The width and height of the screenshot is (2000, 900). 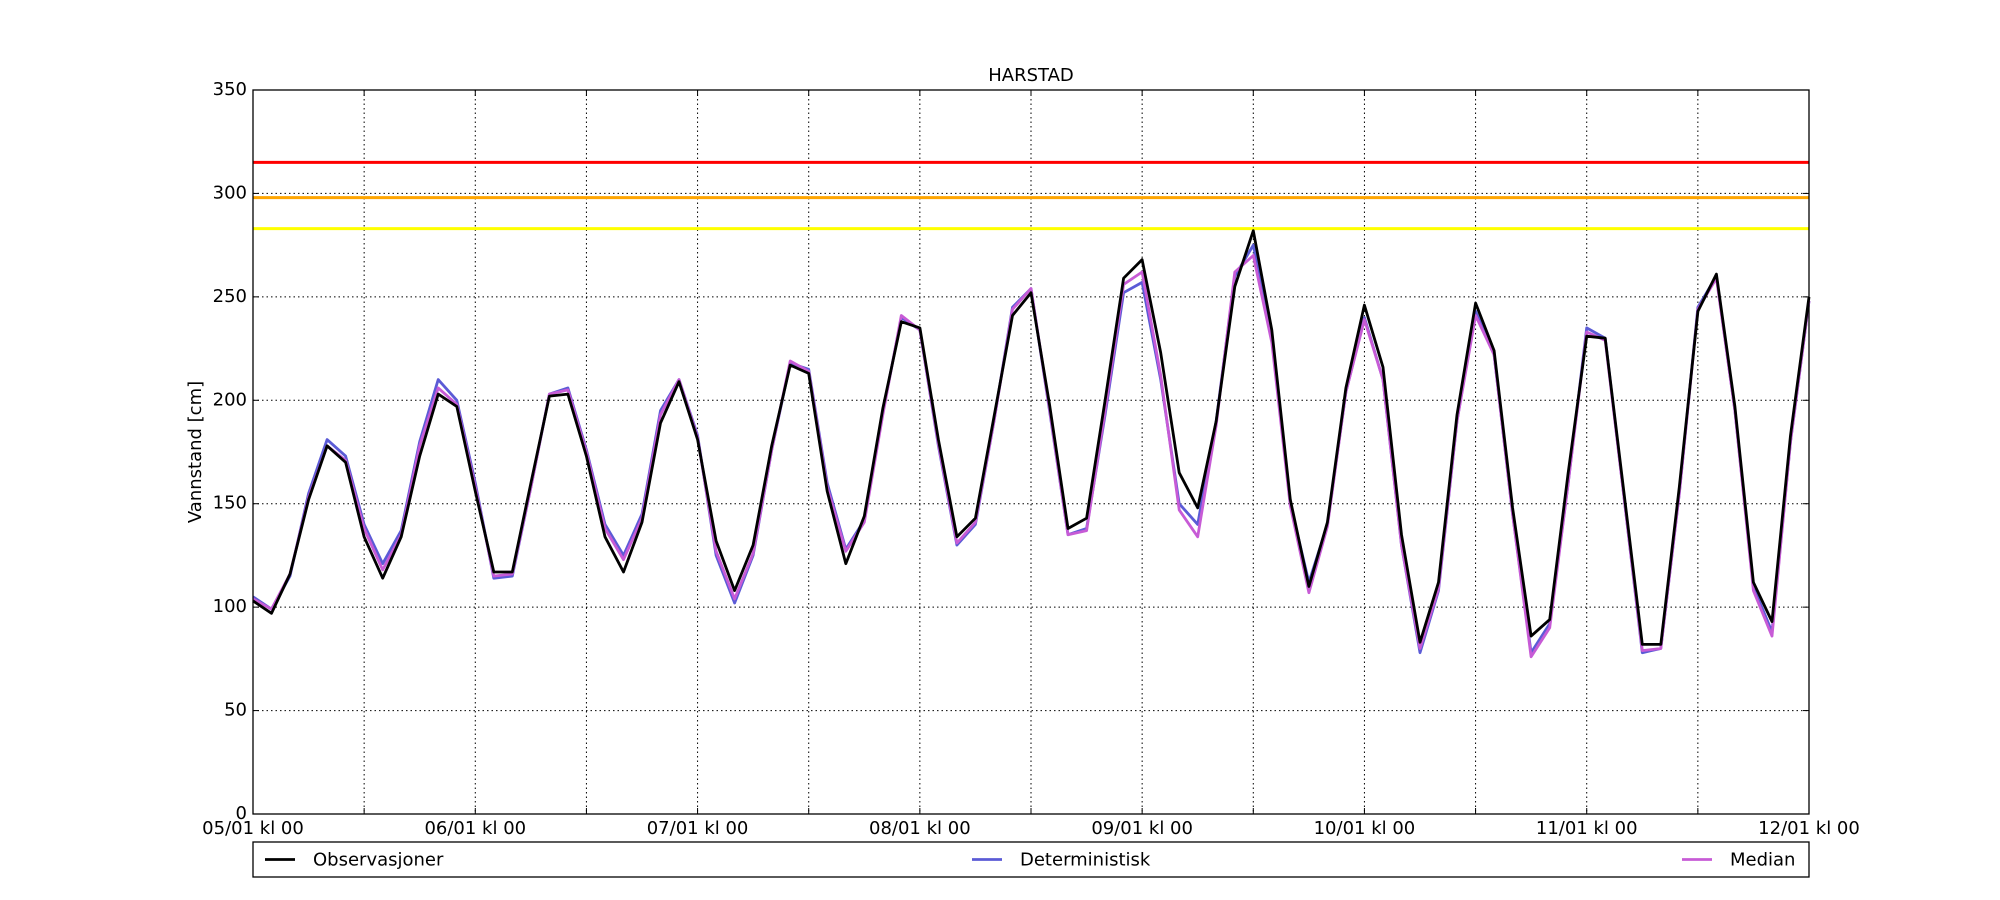 I want to click on y-tick-label: 0, so click(x=241, y=813).